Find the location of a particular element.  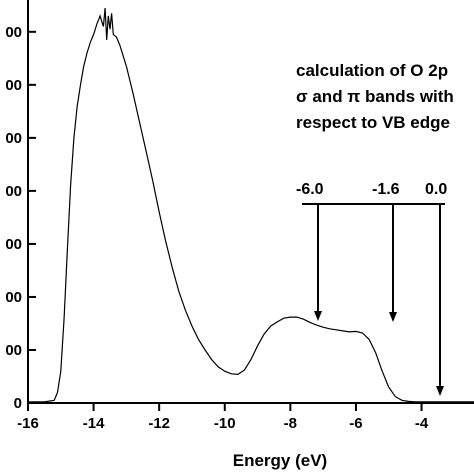

marker-label-3: 0.0 is located at coordinates (436, 189).